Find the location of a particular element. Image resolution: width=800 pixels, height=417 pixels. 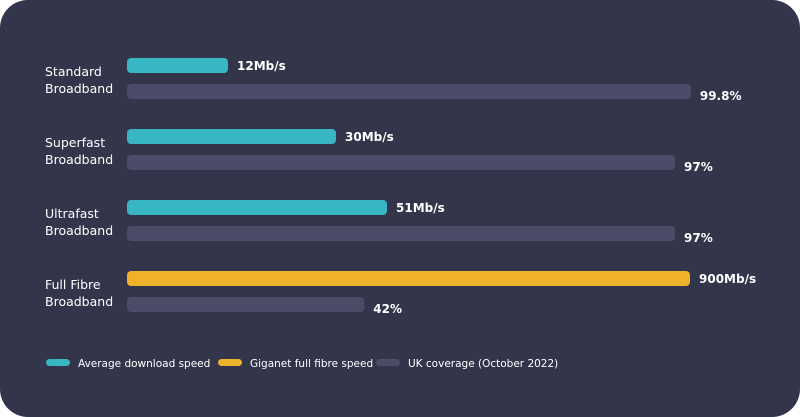

speed-value-label: 900Mb/s is located at coordinates (727, 279).